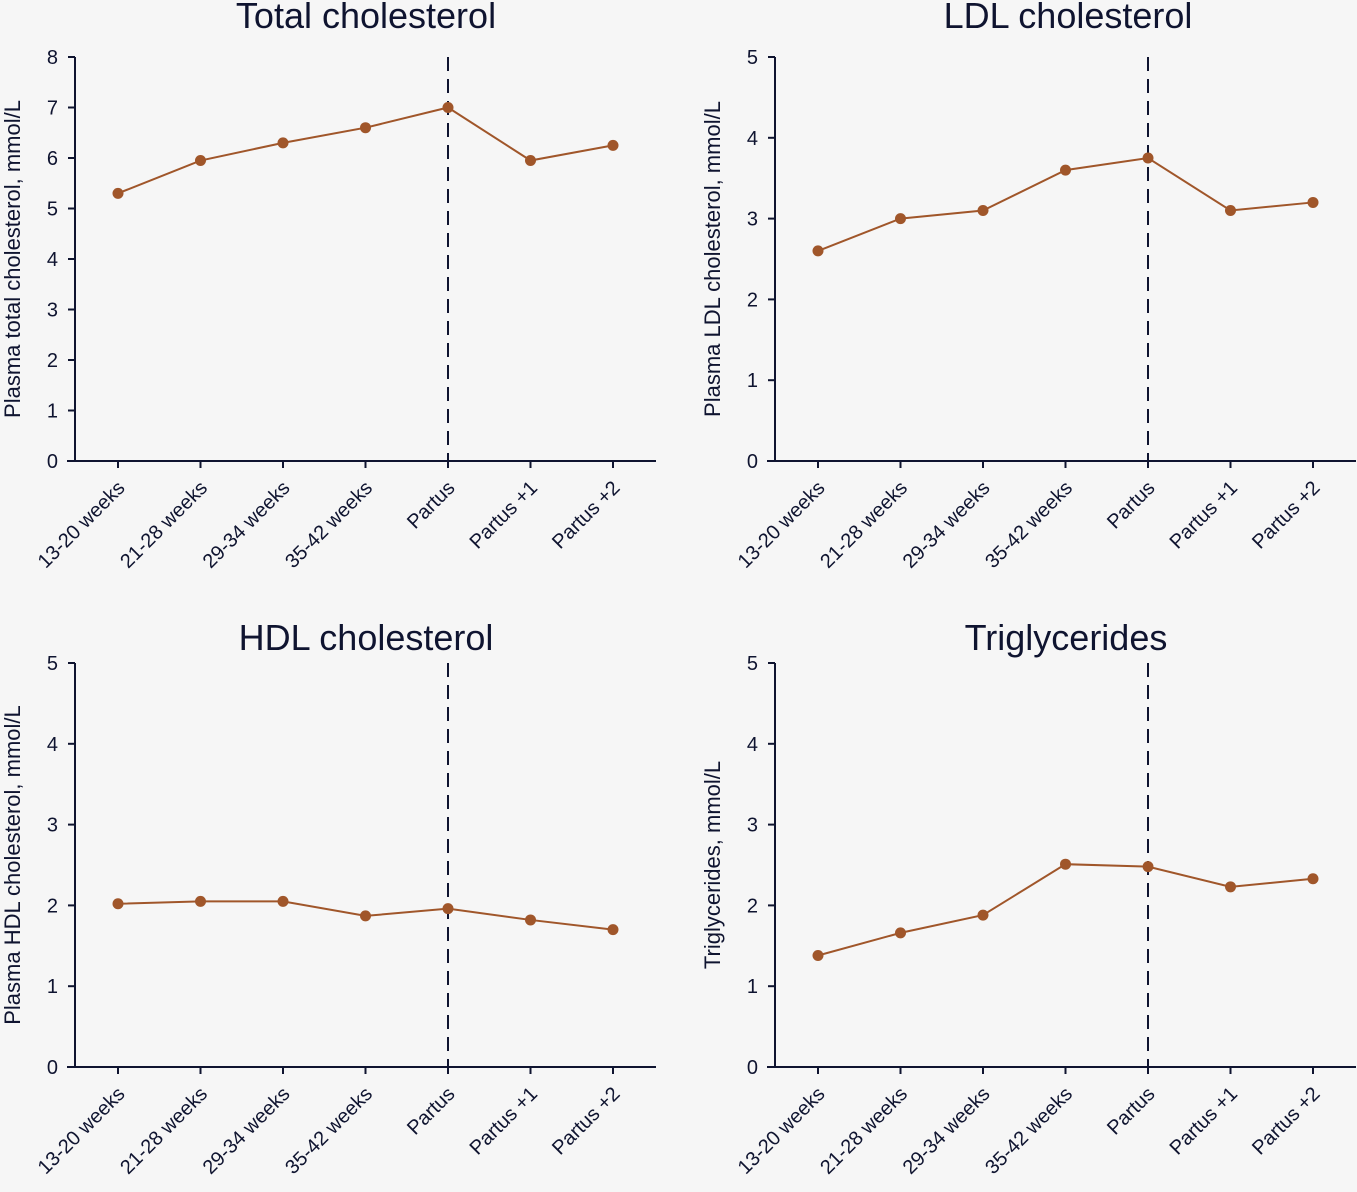  What do you see at coordinates (366, 637) in the screenshot?
I see `chart-title: HDL cholesterol` at bounding box center [366, 637].